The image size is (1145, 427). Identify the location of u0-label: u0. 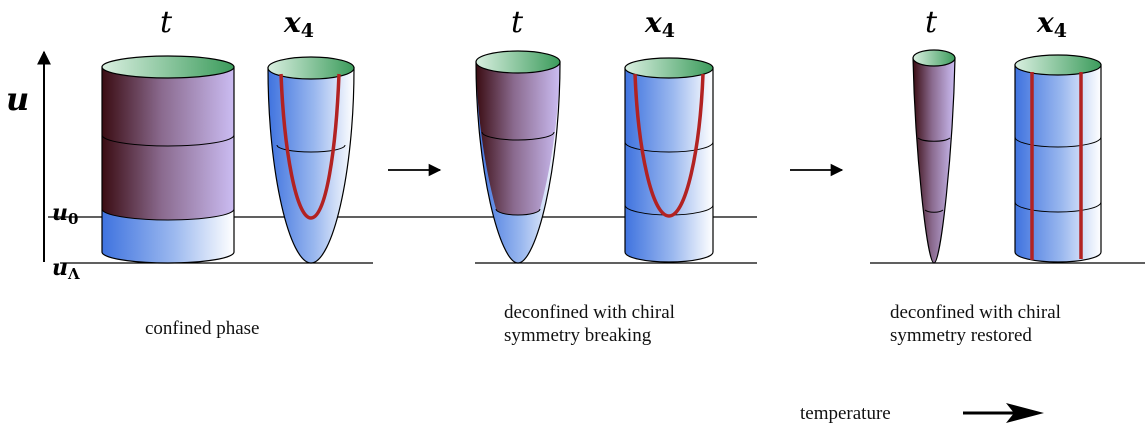
(65, 214).